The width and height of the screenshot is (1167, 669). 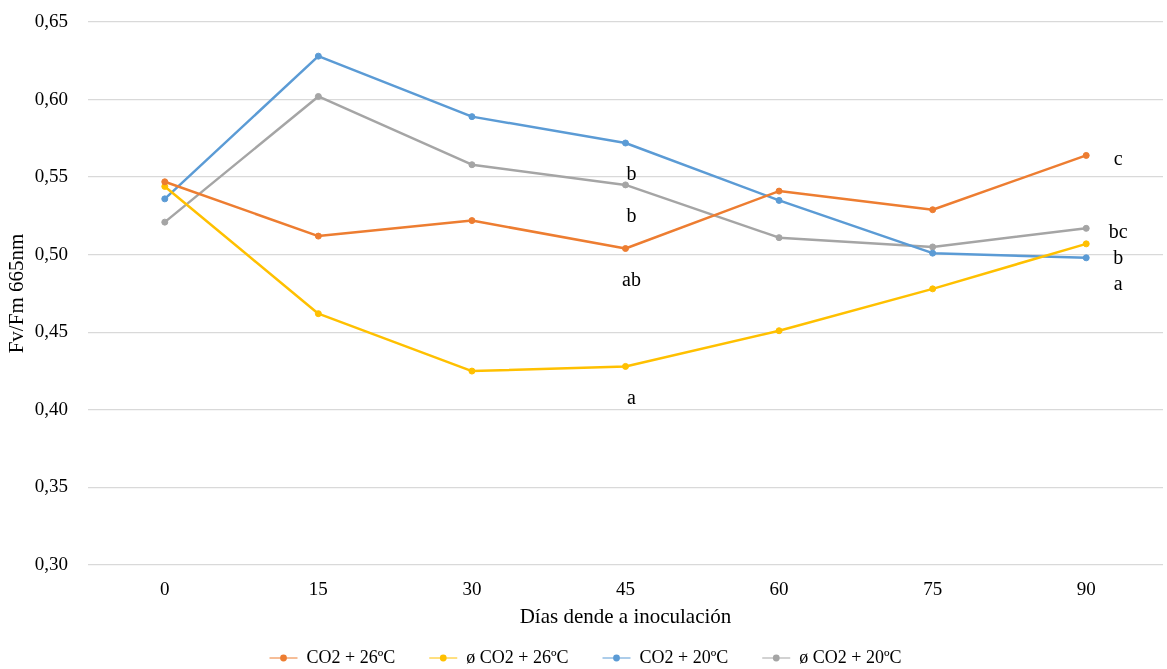 What do you see at coordinates (1118, 157) in the screenshot?
I see `annotation: c` at bounding box center [1118, 157].